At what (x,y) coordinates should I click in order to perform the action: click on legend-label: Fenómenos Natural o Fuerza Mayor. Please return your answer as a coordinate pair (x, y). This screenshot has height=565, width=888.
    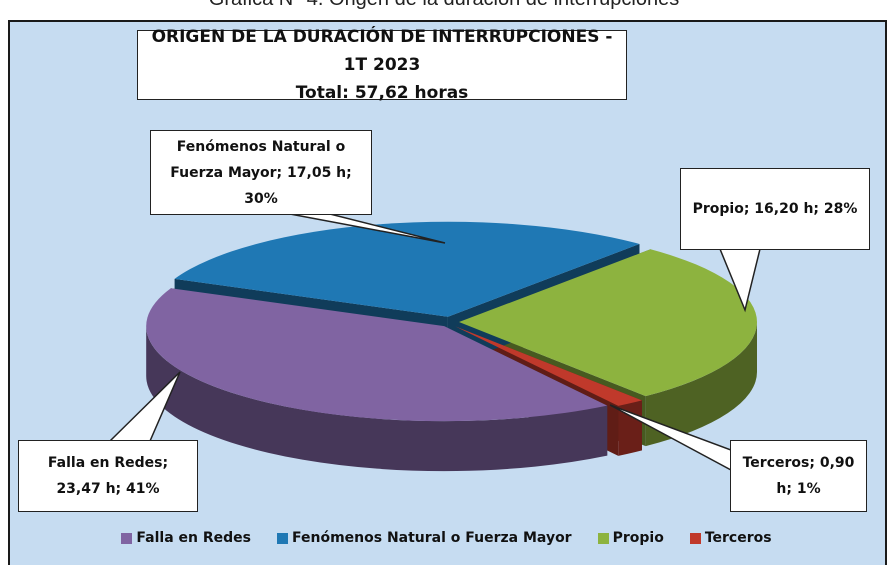
    Looking at the image, I should click on (432, 538).